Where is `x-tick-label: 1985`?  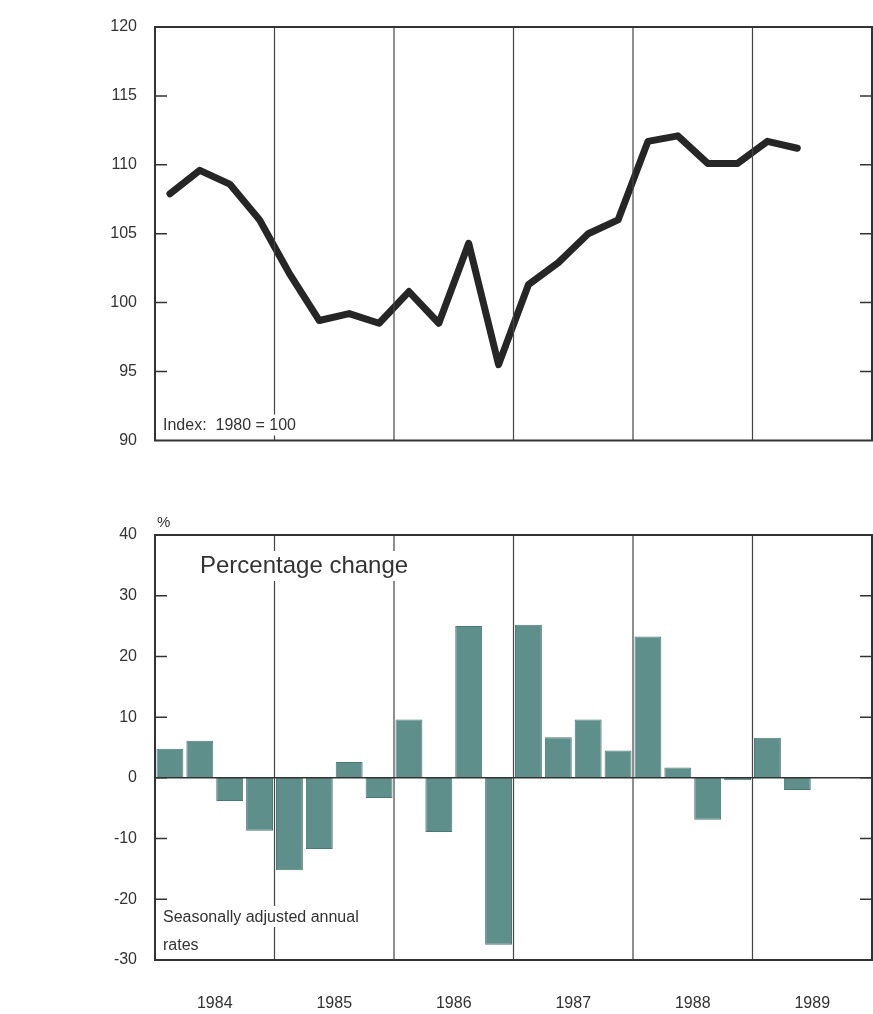 x-tick-label: 1985 is located at coordinates (334, 1003).